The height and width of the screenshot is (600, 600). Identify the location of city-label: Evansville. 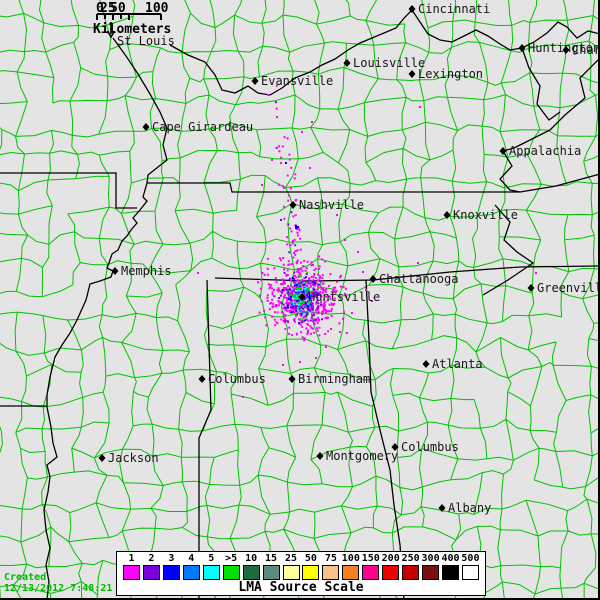
(297, 81).